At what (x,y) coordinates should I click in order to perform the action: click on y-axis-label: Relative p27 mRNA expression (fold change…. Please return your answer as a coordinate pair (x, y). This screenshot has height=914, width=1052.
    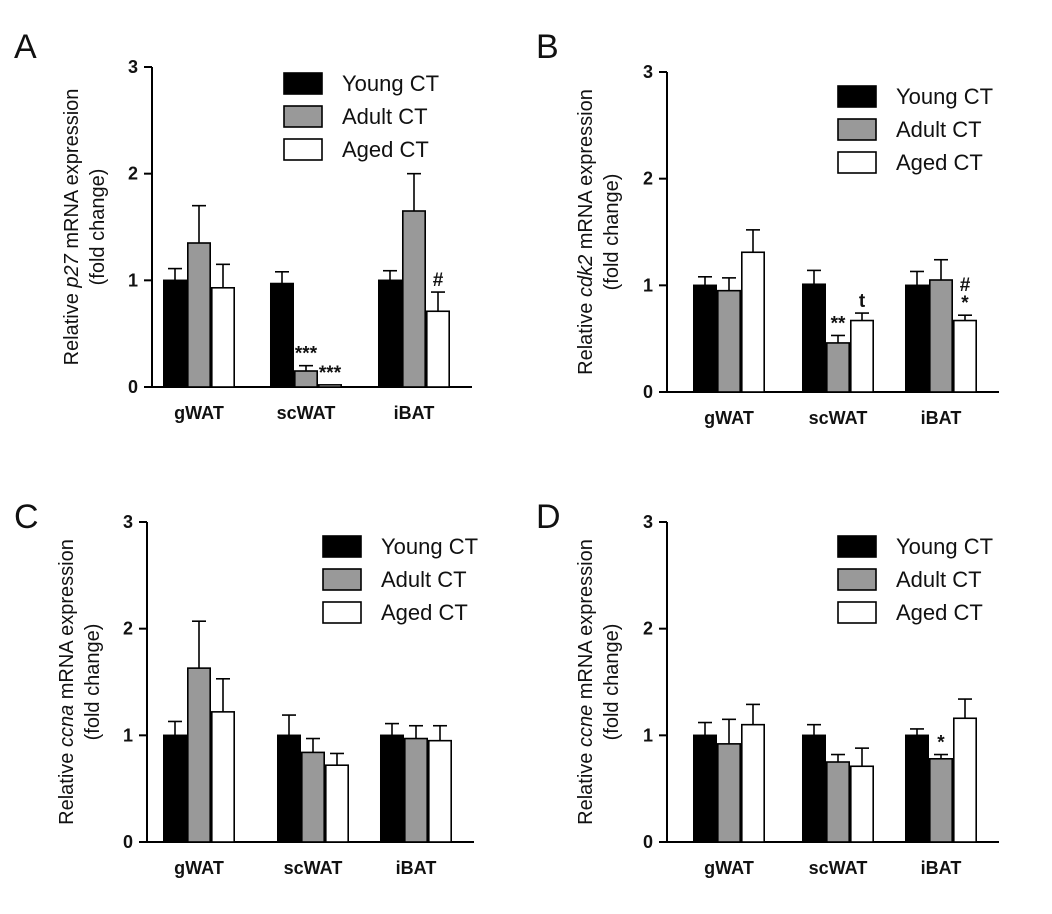
    Looking at the image, I should click on (85, 227).